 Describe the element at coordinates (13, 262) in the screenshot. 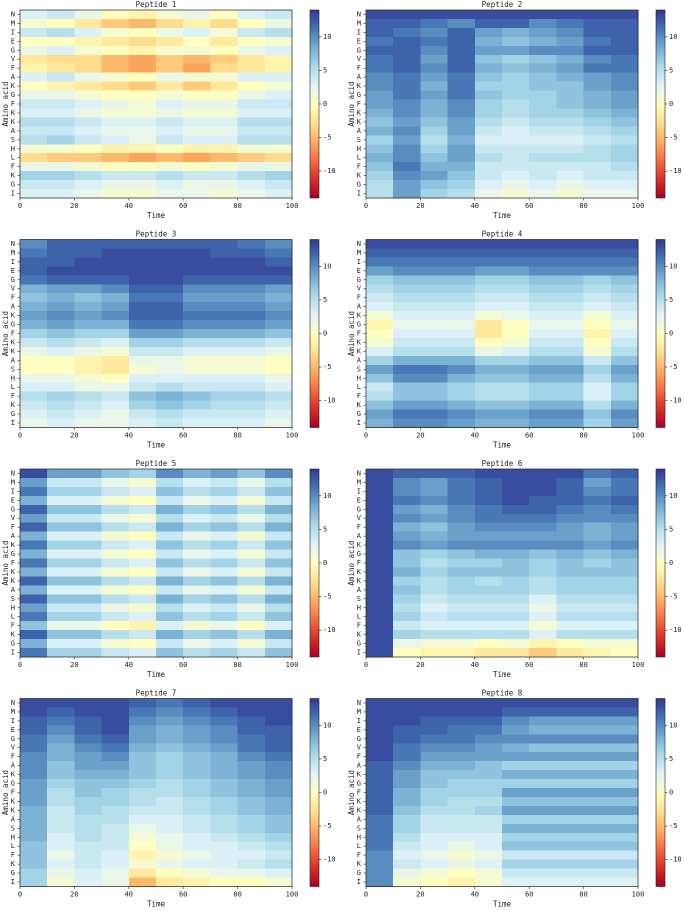

I see `y-tick-label: I` at that location.